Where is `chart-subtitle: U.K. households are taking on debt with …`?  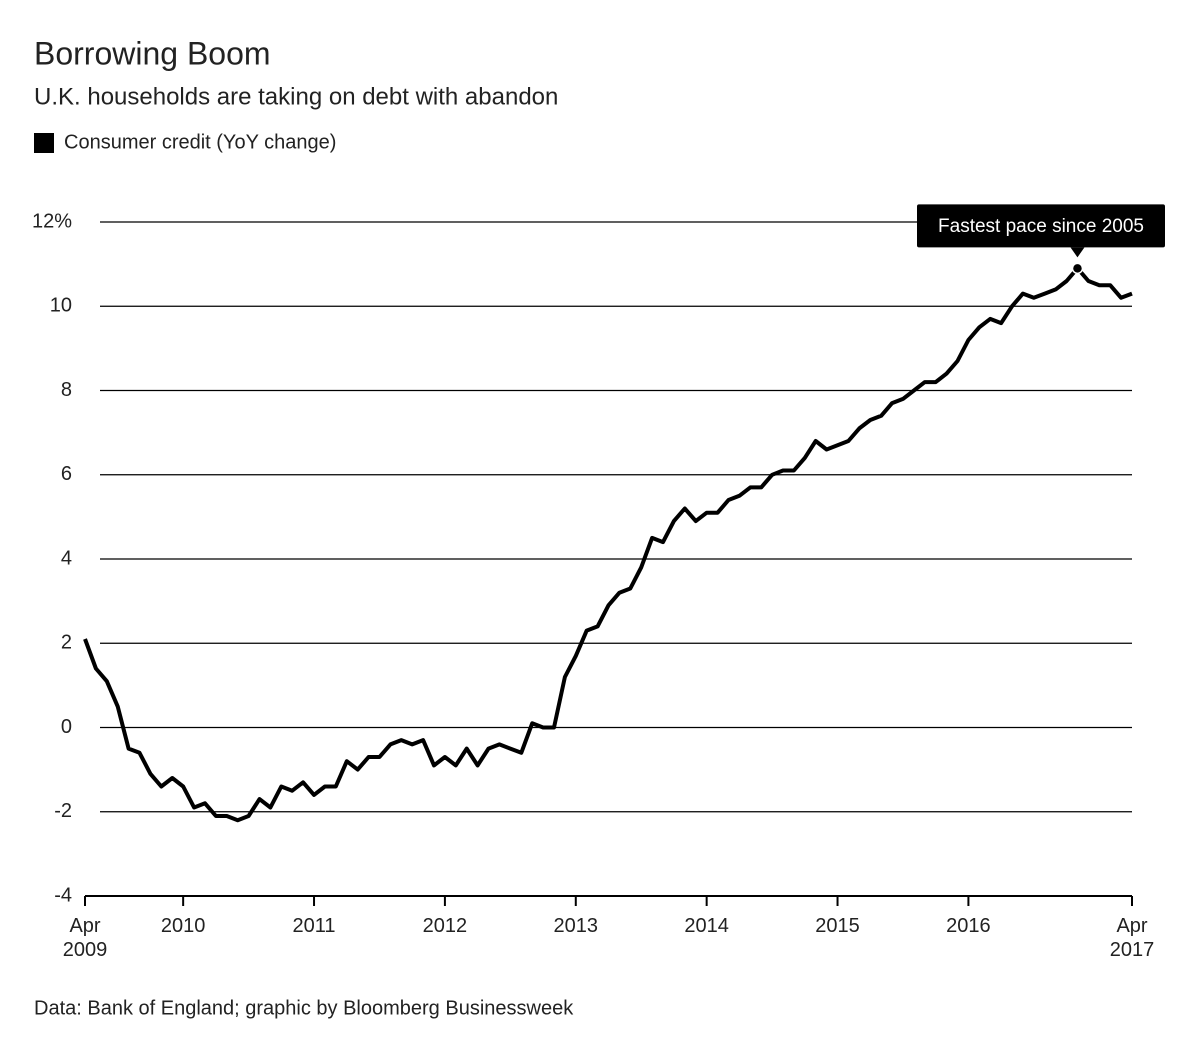 chart-subtitle: U.K. households are taking on debt with … is located at coordinates (296, 96).